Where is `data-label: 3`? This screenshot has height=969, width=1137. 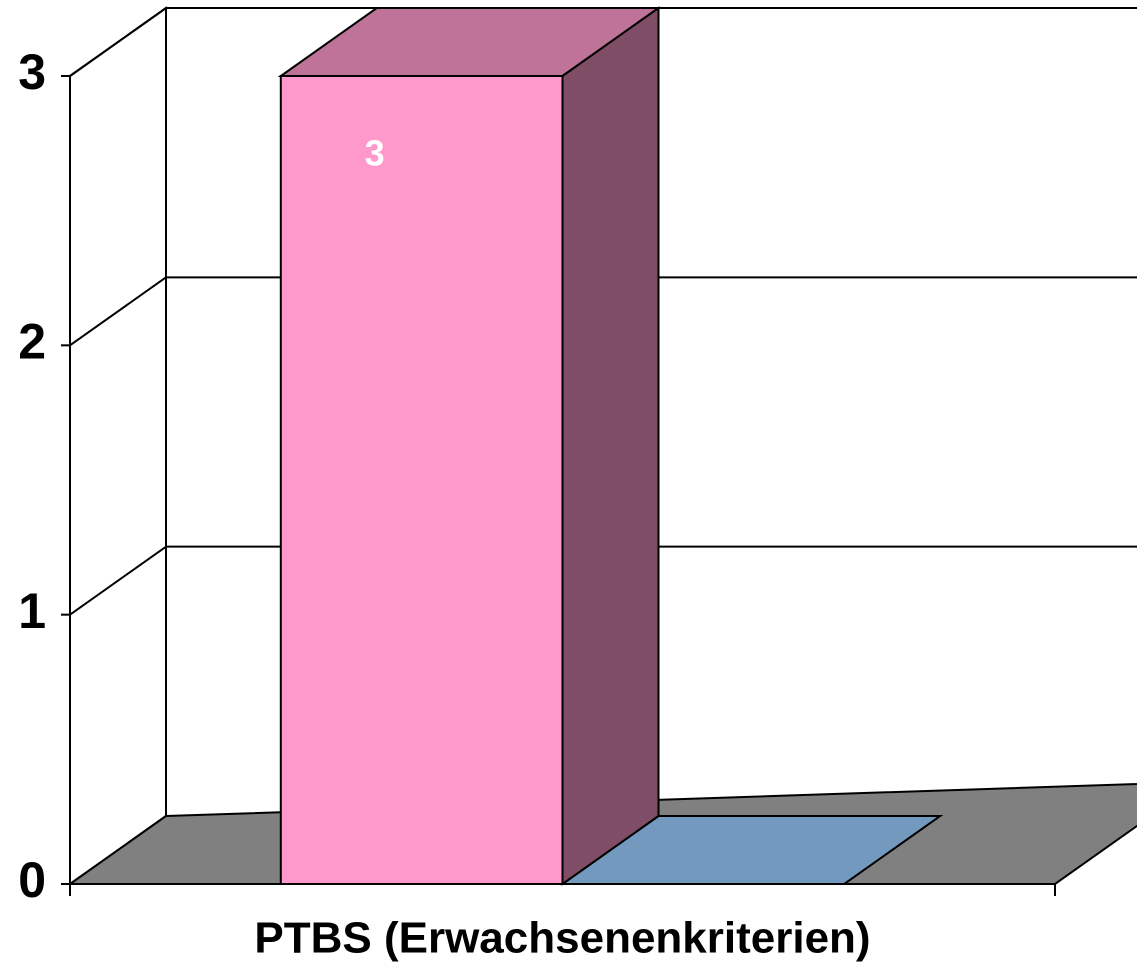 data-label: 3 is located at coordinates (375, 153).